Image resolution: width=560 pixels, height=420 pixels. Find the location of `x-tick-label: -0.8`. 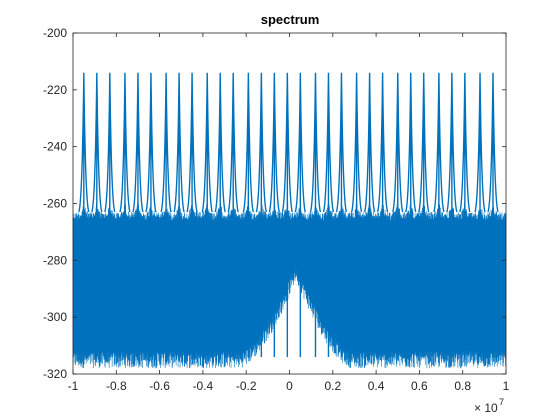

x-tick-label: -0.8 is located at coordinates (116, 386).